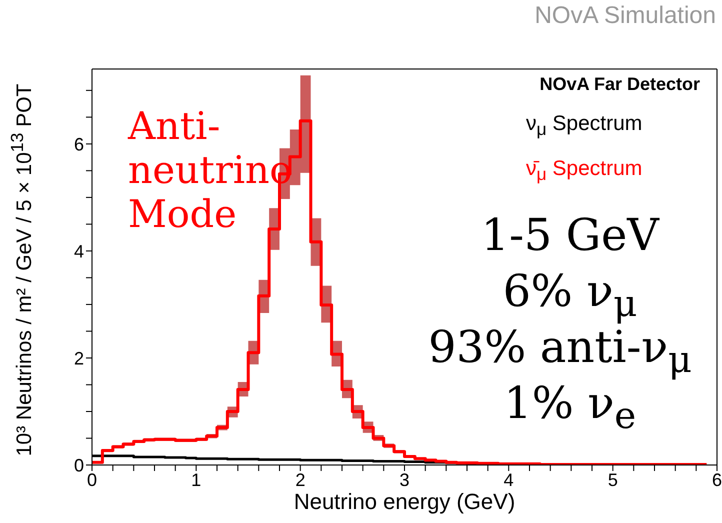 Image resolution: width=722 pixels, height=523 pixels. What do you see at coordinates (79, 251) in the screenshot?
I see `y-tick-label: 4` at bounding box center [79, 251].